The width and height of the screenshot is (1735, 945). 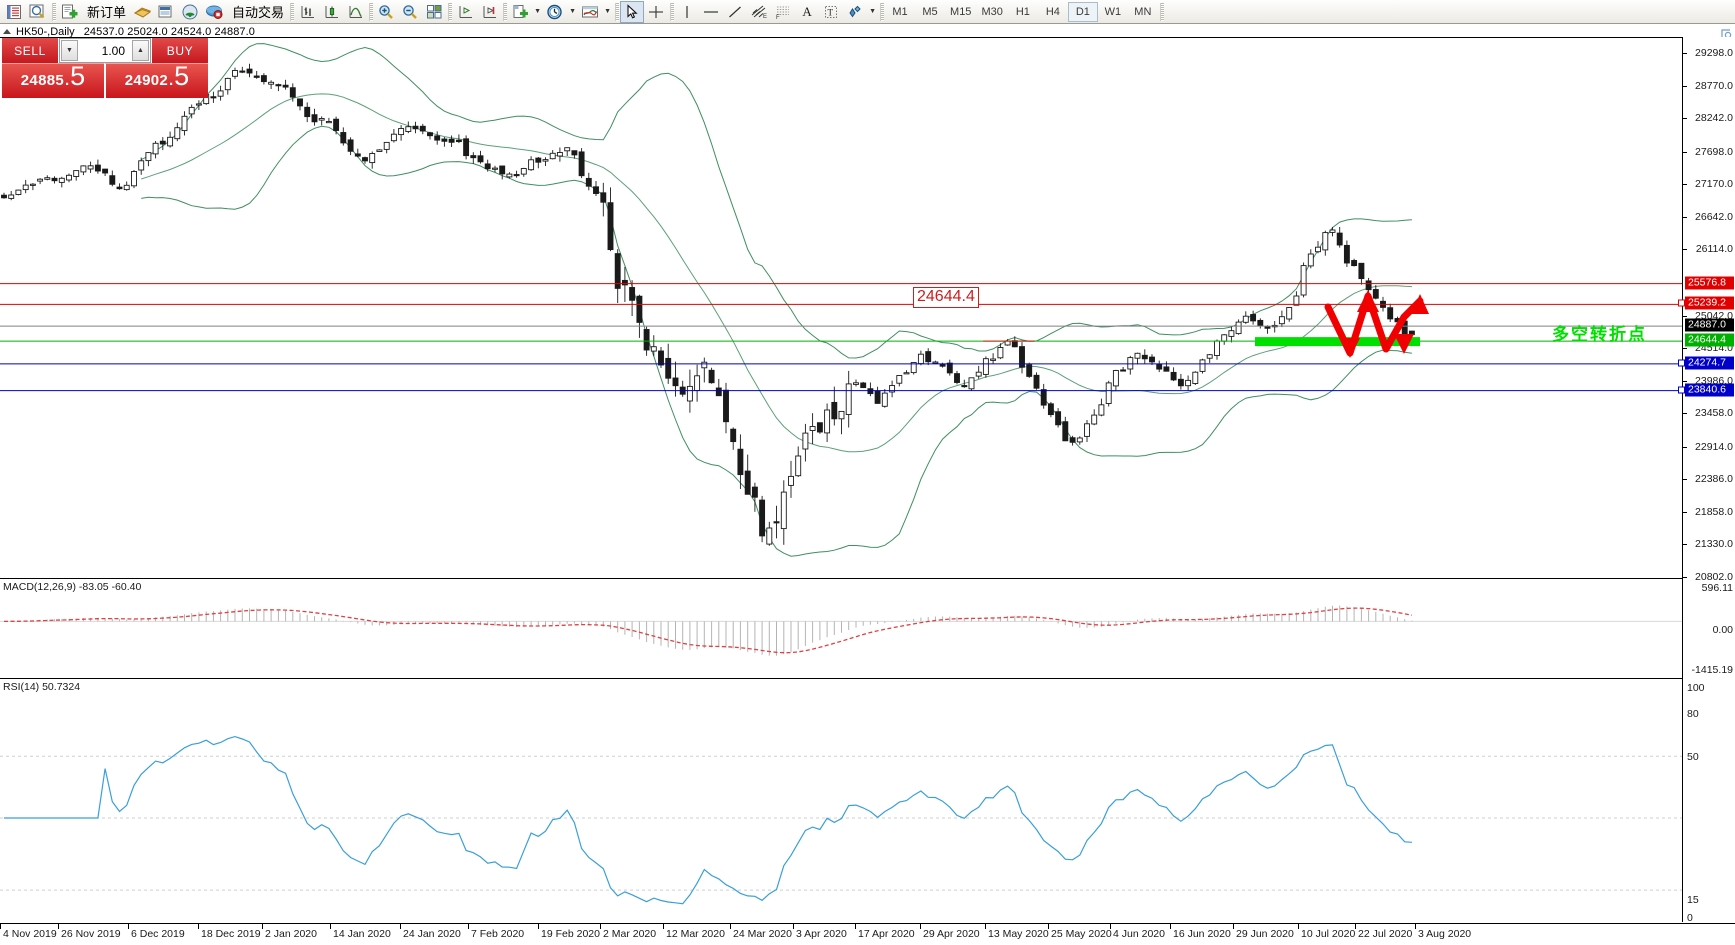 What do you see at coordinates (783, 12) in the screenshot?
I see `fibonacci-retracement-icon: F` at bounding box center [783, 12].